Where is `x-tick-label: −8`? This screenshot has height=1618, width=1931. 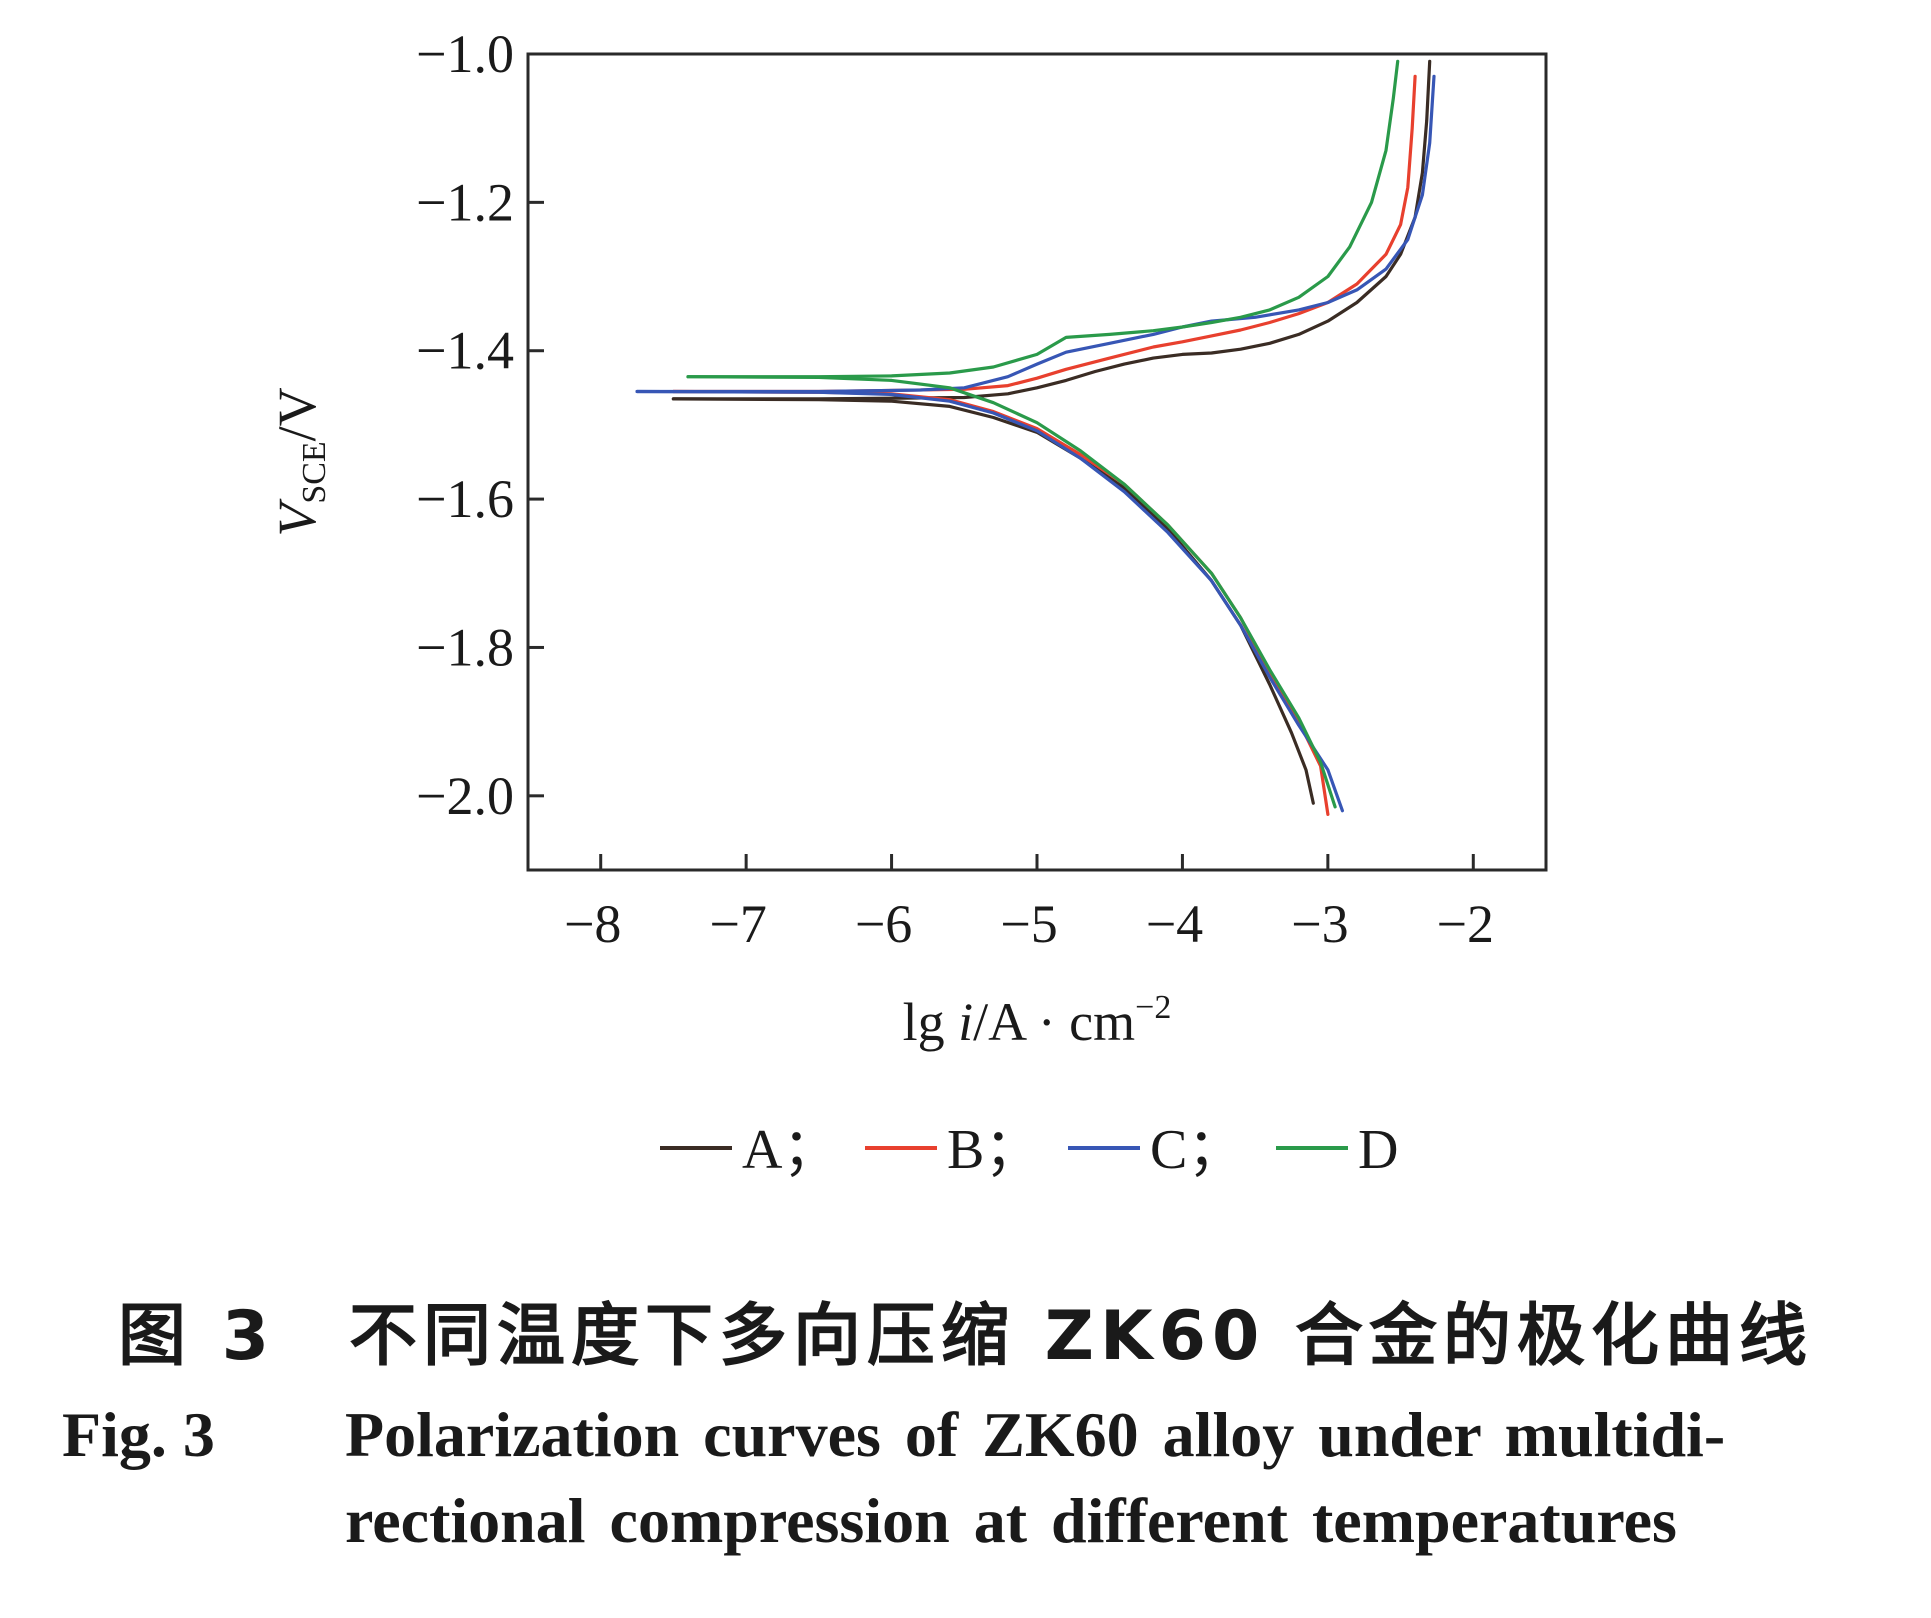 x-tick-label: −8 is located at coordinates (592, 924).